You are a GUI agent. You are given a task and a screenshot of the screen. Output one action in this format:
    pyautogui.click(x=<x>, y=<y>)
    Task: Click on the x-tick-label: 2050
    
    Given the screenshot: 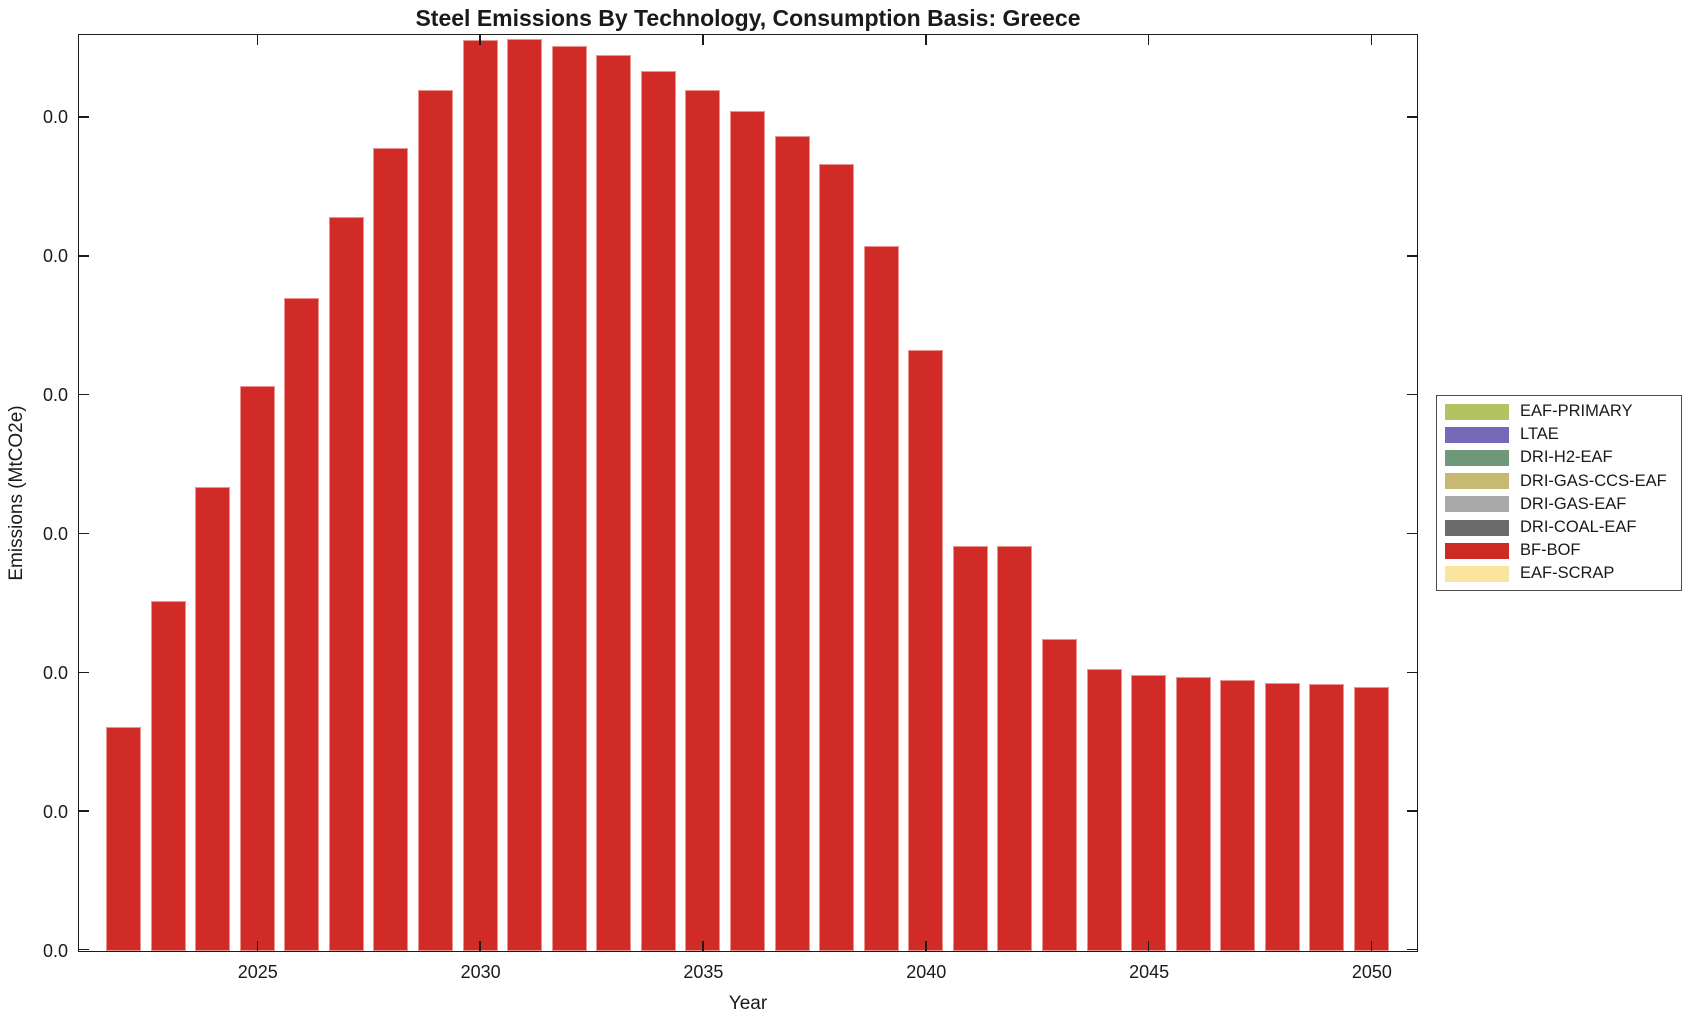 What is the action you would take?
    pyautogui.click(x=1371, y=972)
    